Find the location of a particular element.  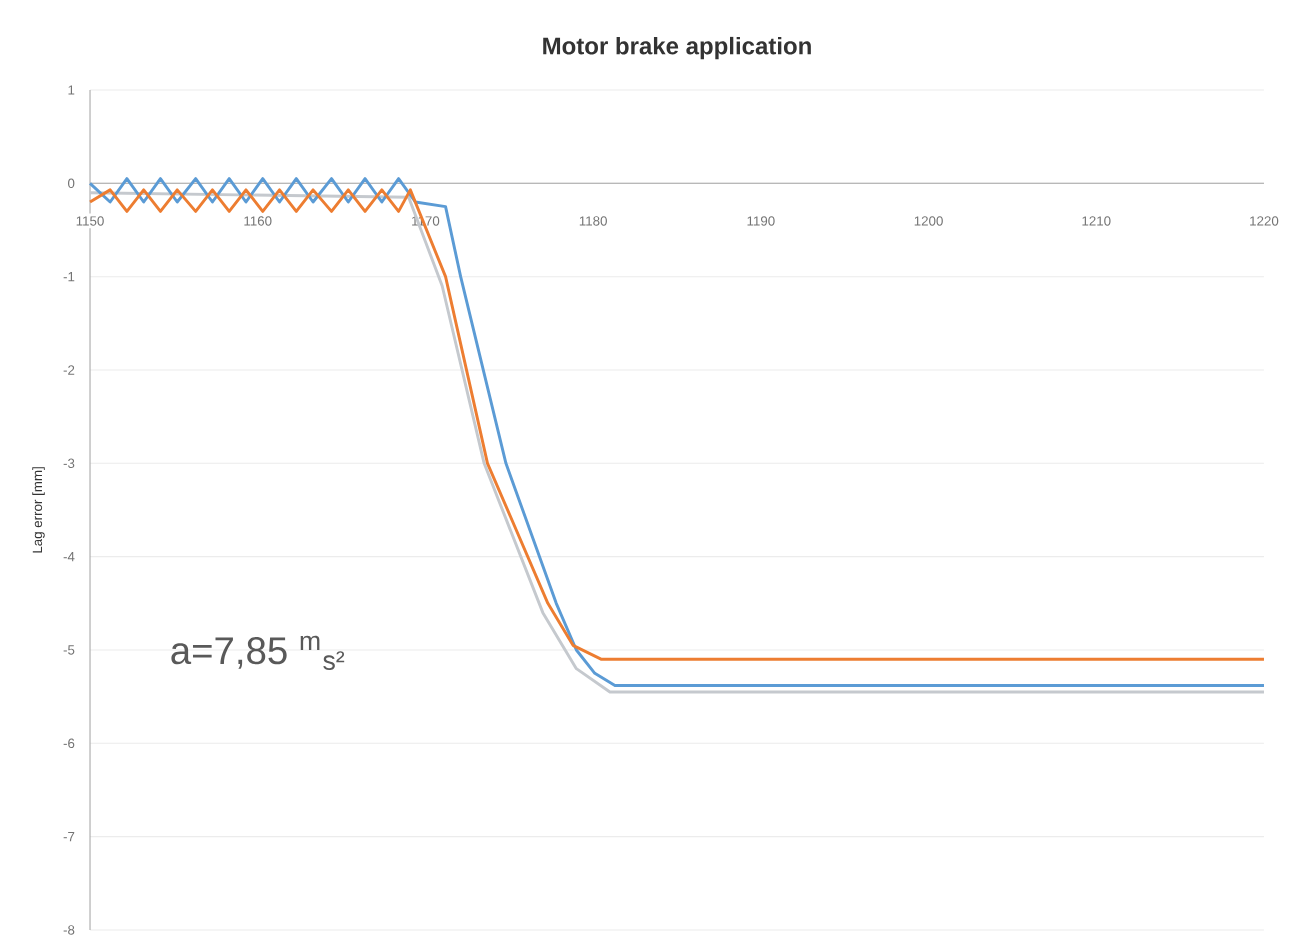

annotation: a=7,85 $^{m}$s² is located at coordinates (258, 652).